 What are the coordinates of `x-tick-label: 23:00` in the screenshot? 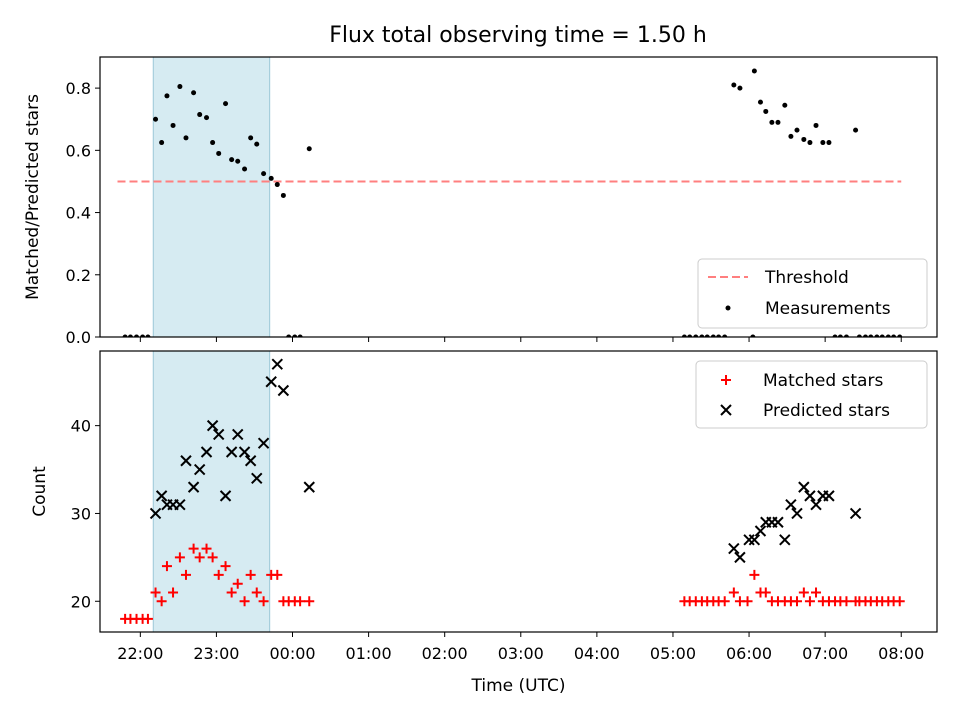 It's located at (216, 653).